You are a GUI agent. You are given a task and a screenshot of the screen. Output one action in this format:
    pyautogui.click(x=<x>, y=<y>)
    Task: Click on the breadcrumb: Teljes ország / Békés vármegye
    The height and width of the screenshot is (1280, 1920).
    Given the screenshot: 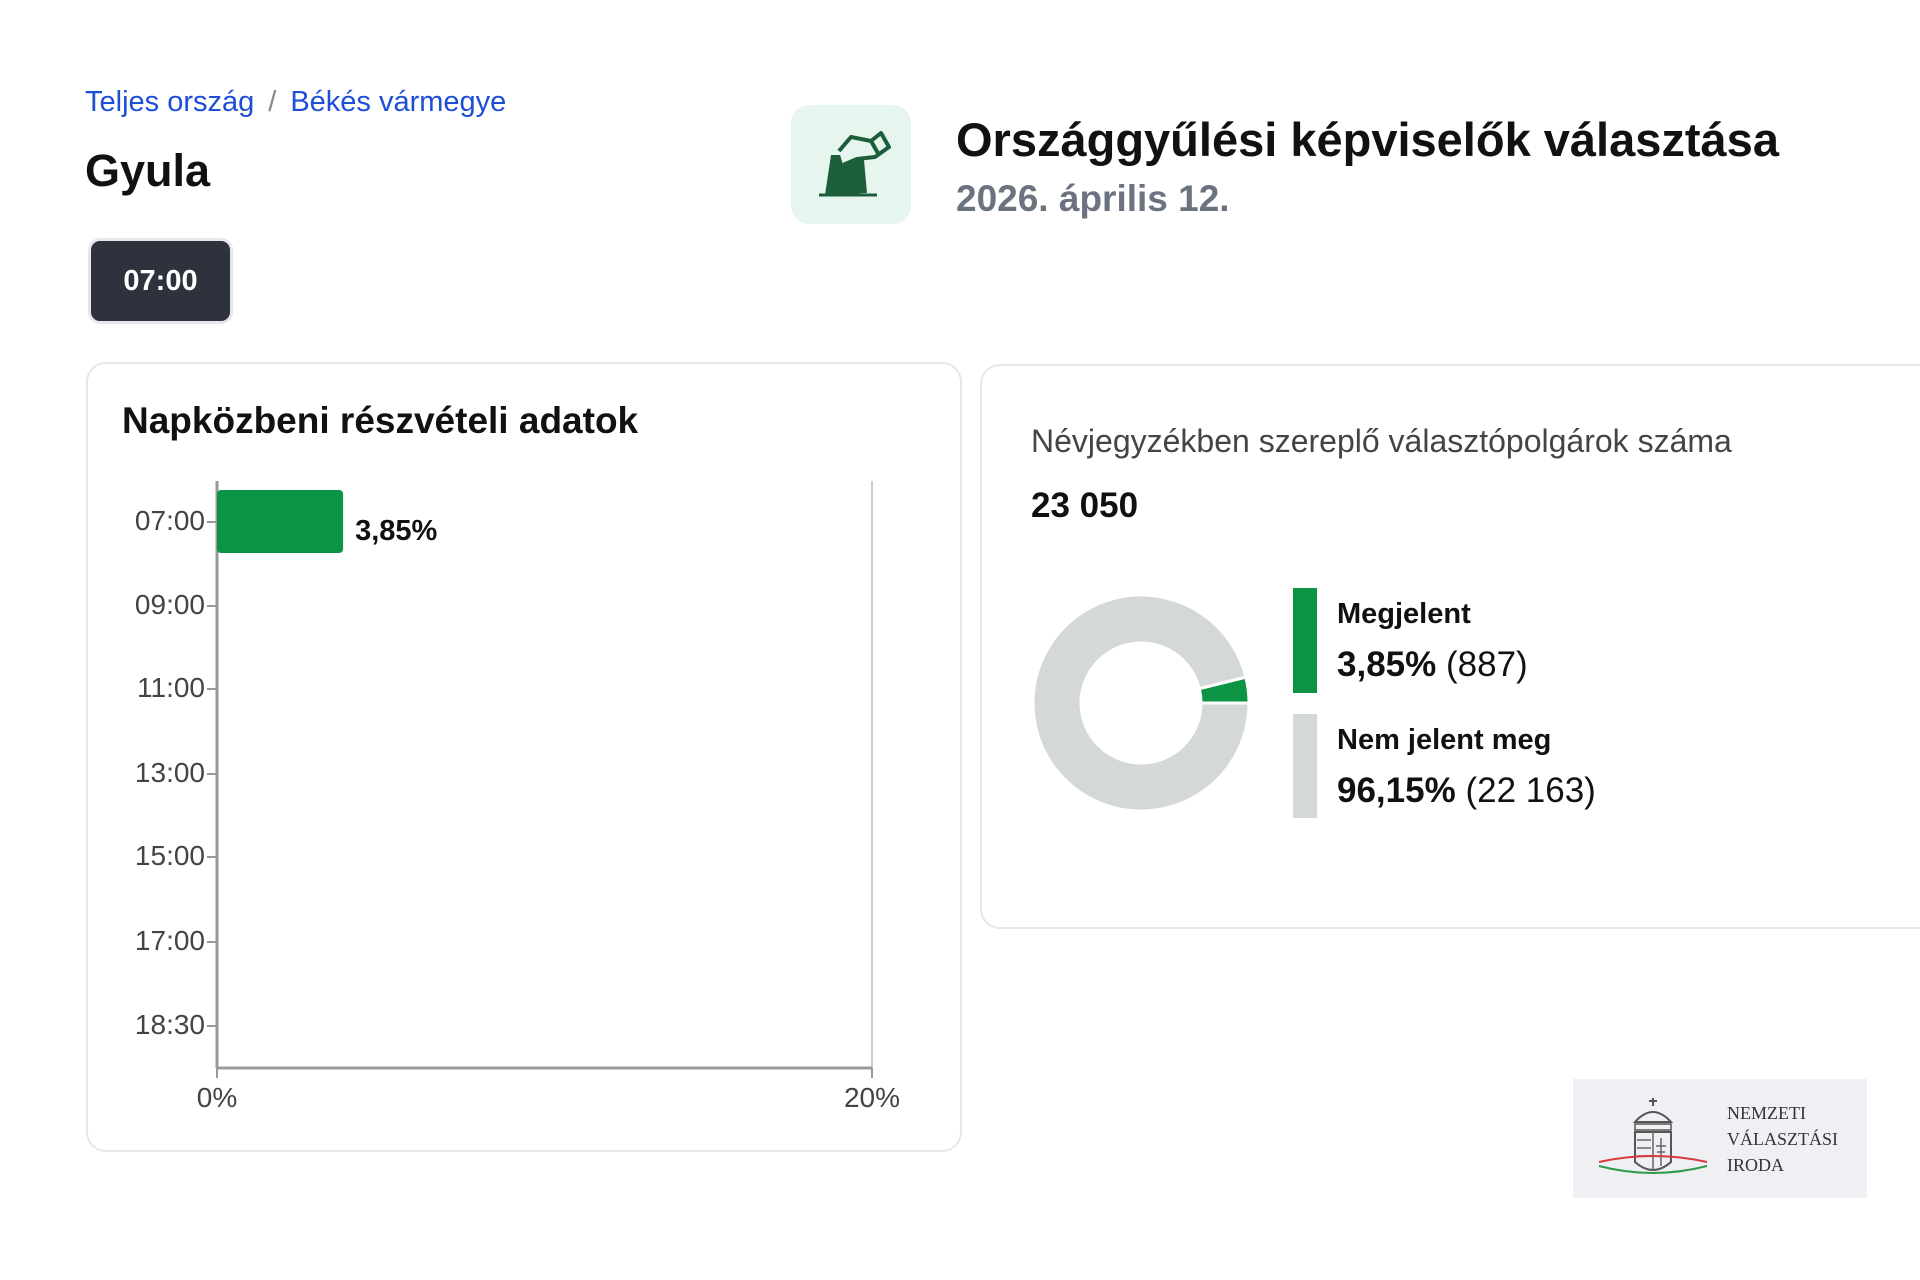 What is the action you would take?
    pyautogui.click(x=295, y=102)
    